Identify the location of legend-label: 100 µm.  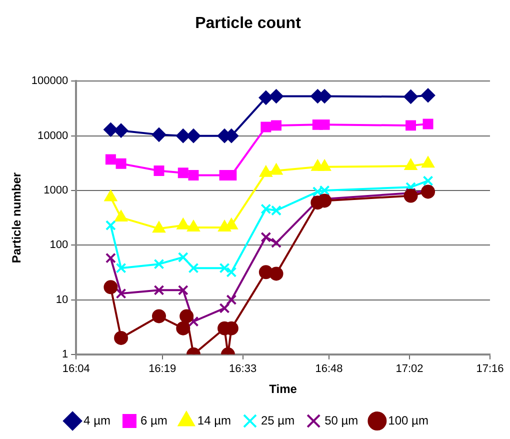
(408, 420).